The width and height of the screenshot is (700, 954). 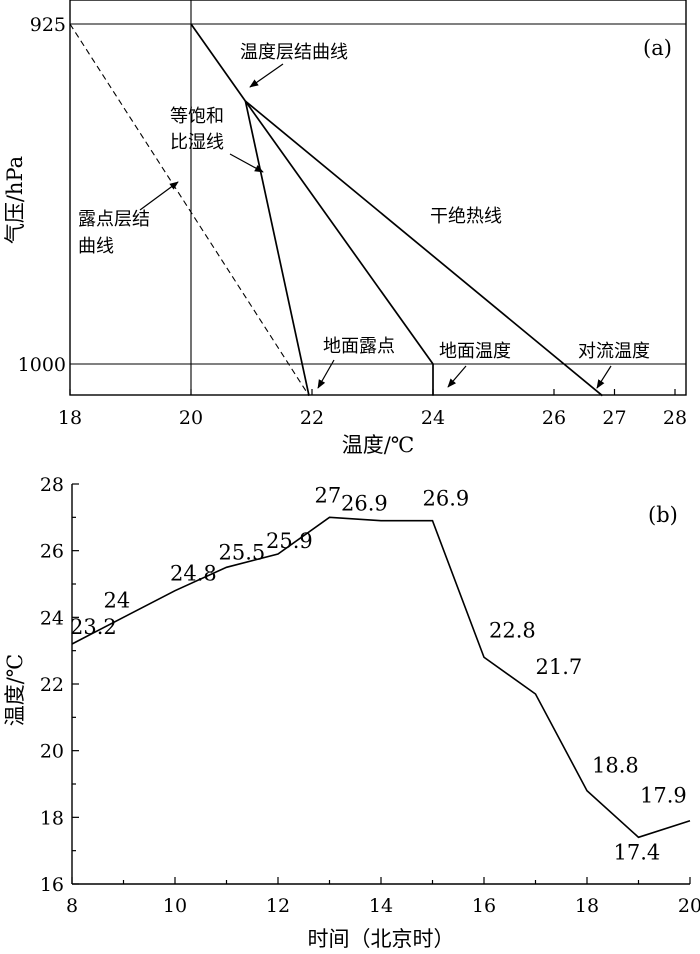 What do you see at coordinates (93, 627) in the screenshot?
I see `chart-b-data-label: 23.2` at bounding box center [93, 627].